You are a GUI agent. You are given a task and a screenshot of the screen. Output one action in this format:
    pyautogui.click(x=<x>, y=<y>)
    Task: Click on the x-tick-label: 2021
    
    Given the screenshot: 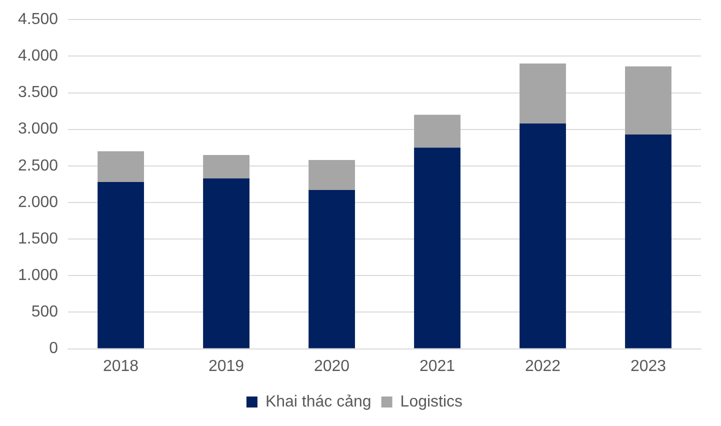 What is the action you would take?
    pyautogui.click(x=437, y=366)
    